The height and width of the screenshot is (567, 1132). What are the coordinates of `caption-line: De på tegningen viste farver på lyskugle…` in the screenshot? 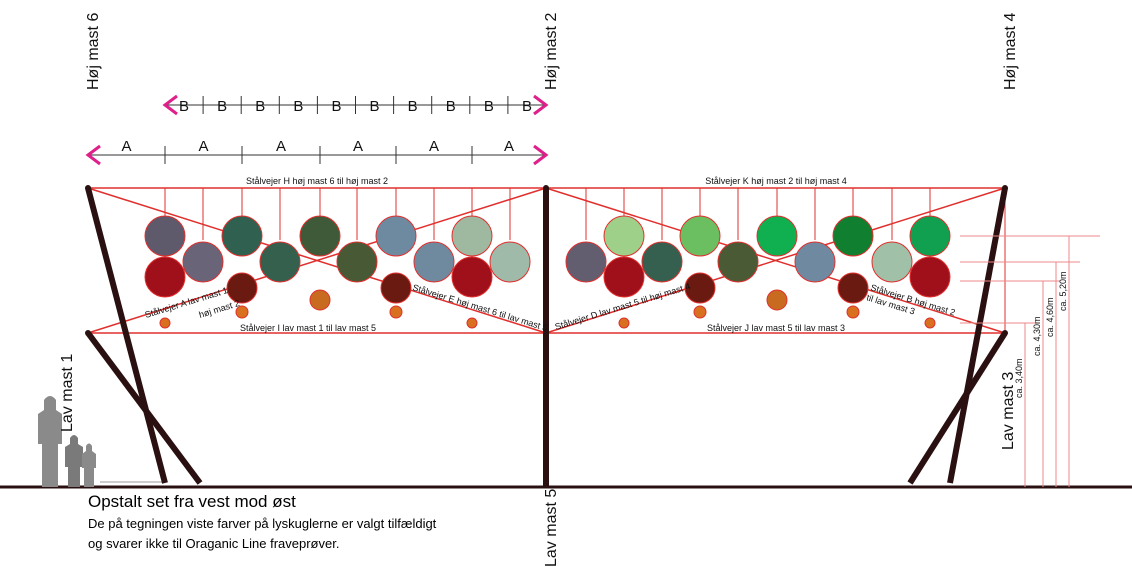 It's located at (262, 523).